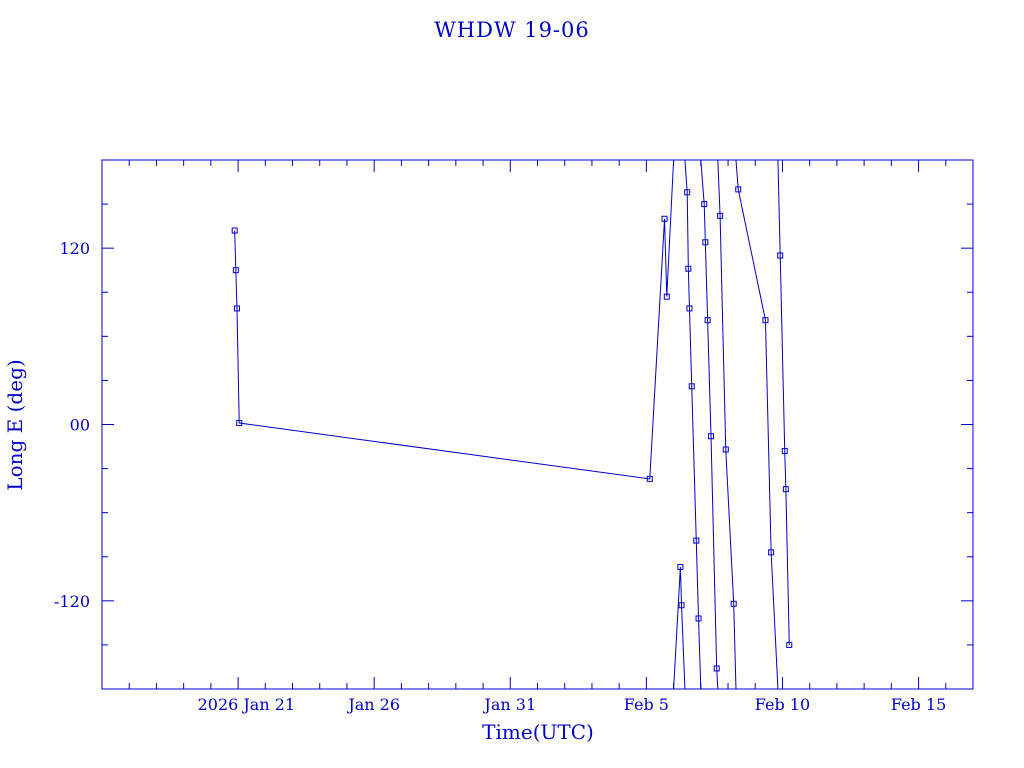  Describe the element at coordinates (646, 704) in the screenshot. I see `x-tick-label: Feb 5` at that location.